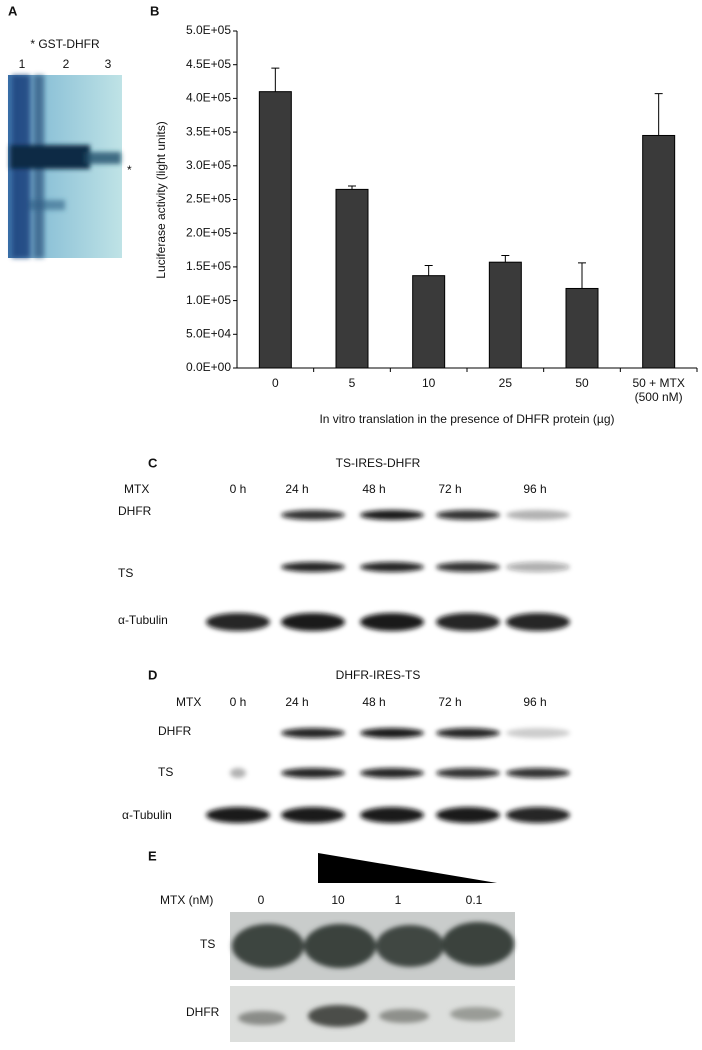 The width and height of the screenshot is (702, 1050). What do you see at coordinates (208, 266) in the screenshot?
I see `y-tick-label: 1.5E+05` at bounding box center [208, 266].